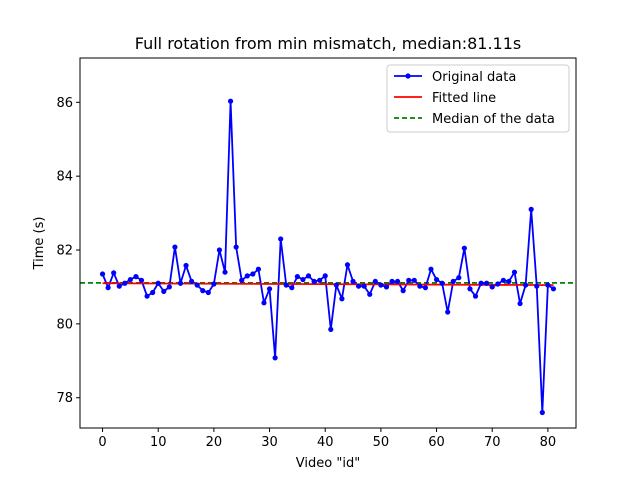 Image resolution: width=640 pixels, height=480 pixels. Describe the element at coordinates (64, 251) in the screenshot. I see `y-tick-label: 82` at that location.